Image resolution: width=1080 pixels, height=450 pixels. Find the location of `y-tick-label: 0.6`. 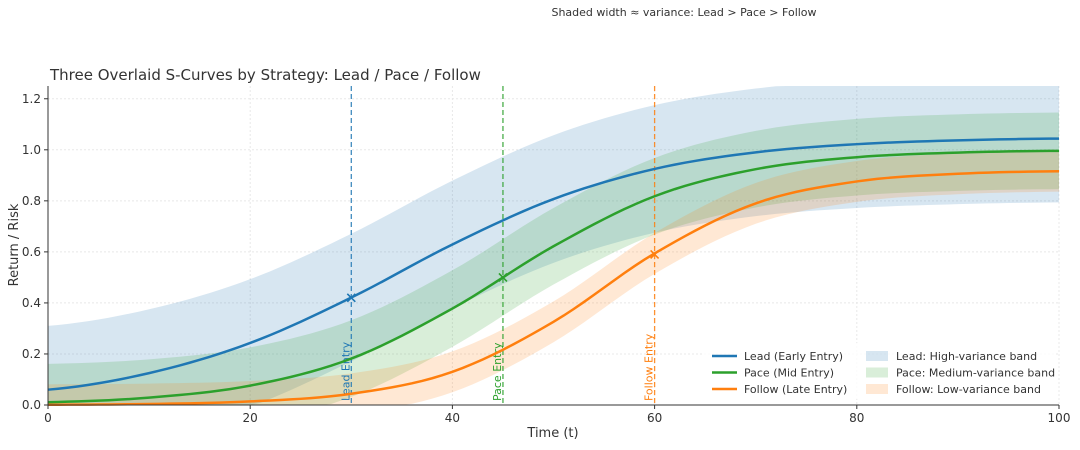

y-tick-label: 0.6 is located at coordinates (31, 252).